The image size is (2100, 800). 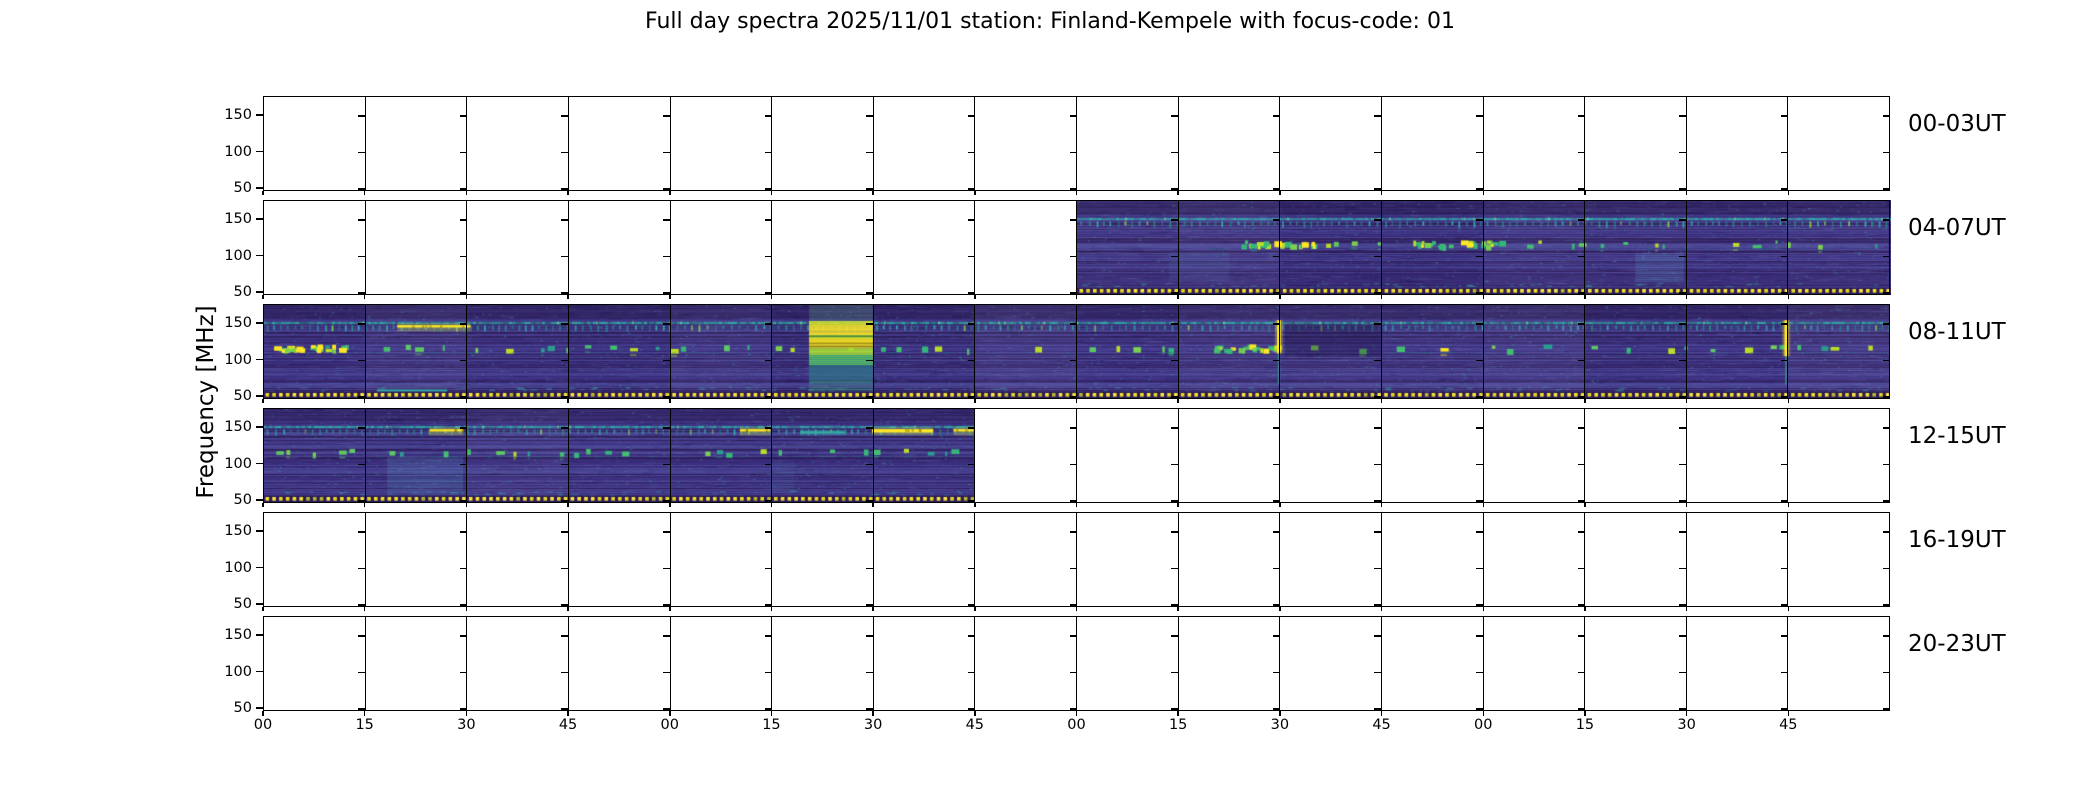 What do you see at coordinates (242, 500) in the screenshot?
I see `y-tick-label: 50` at bounding box center [242, 500].